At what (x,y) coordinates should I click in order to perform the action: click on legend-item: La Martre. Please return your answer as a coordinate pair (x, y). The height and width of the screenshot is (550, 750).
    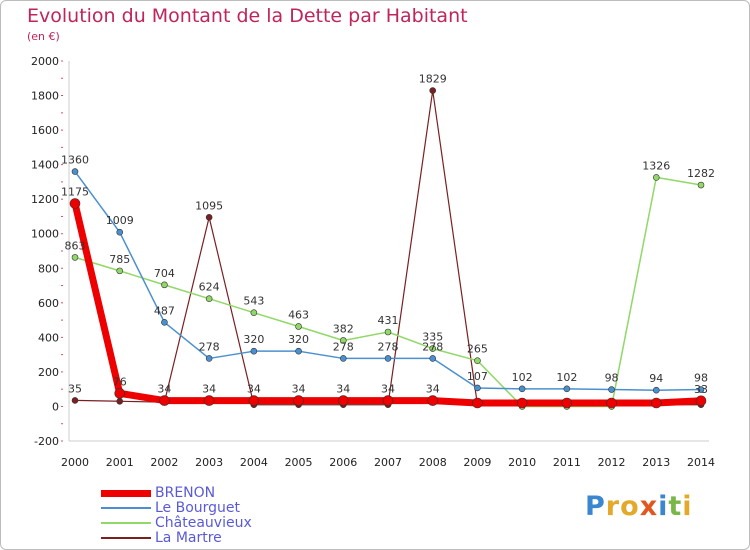
    Looking at the image, I should click on (251, 538).